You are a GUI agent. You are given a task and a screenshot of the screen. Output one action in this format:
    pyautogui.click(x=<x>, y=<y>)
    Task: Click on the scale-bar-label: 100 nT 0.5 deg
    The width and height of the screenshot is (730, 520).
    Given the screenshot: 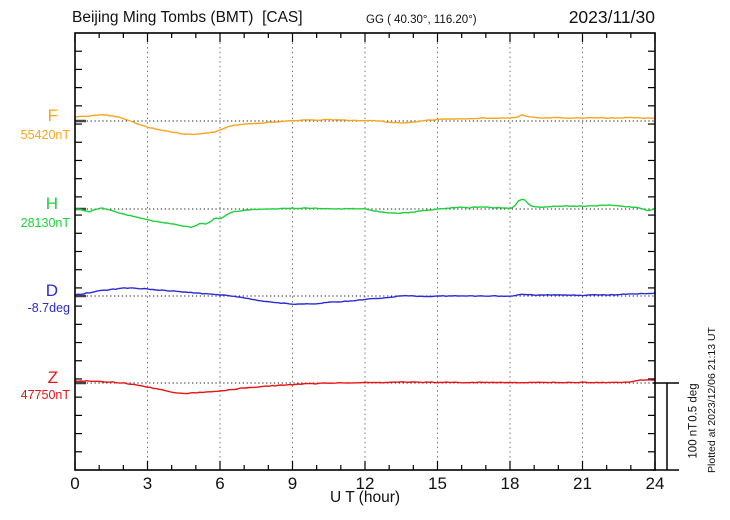 What is the action you would take?
    pyautogui.click(x=694, y=420)
    